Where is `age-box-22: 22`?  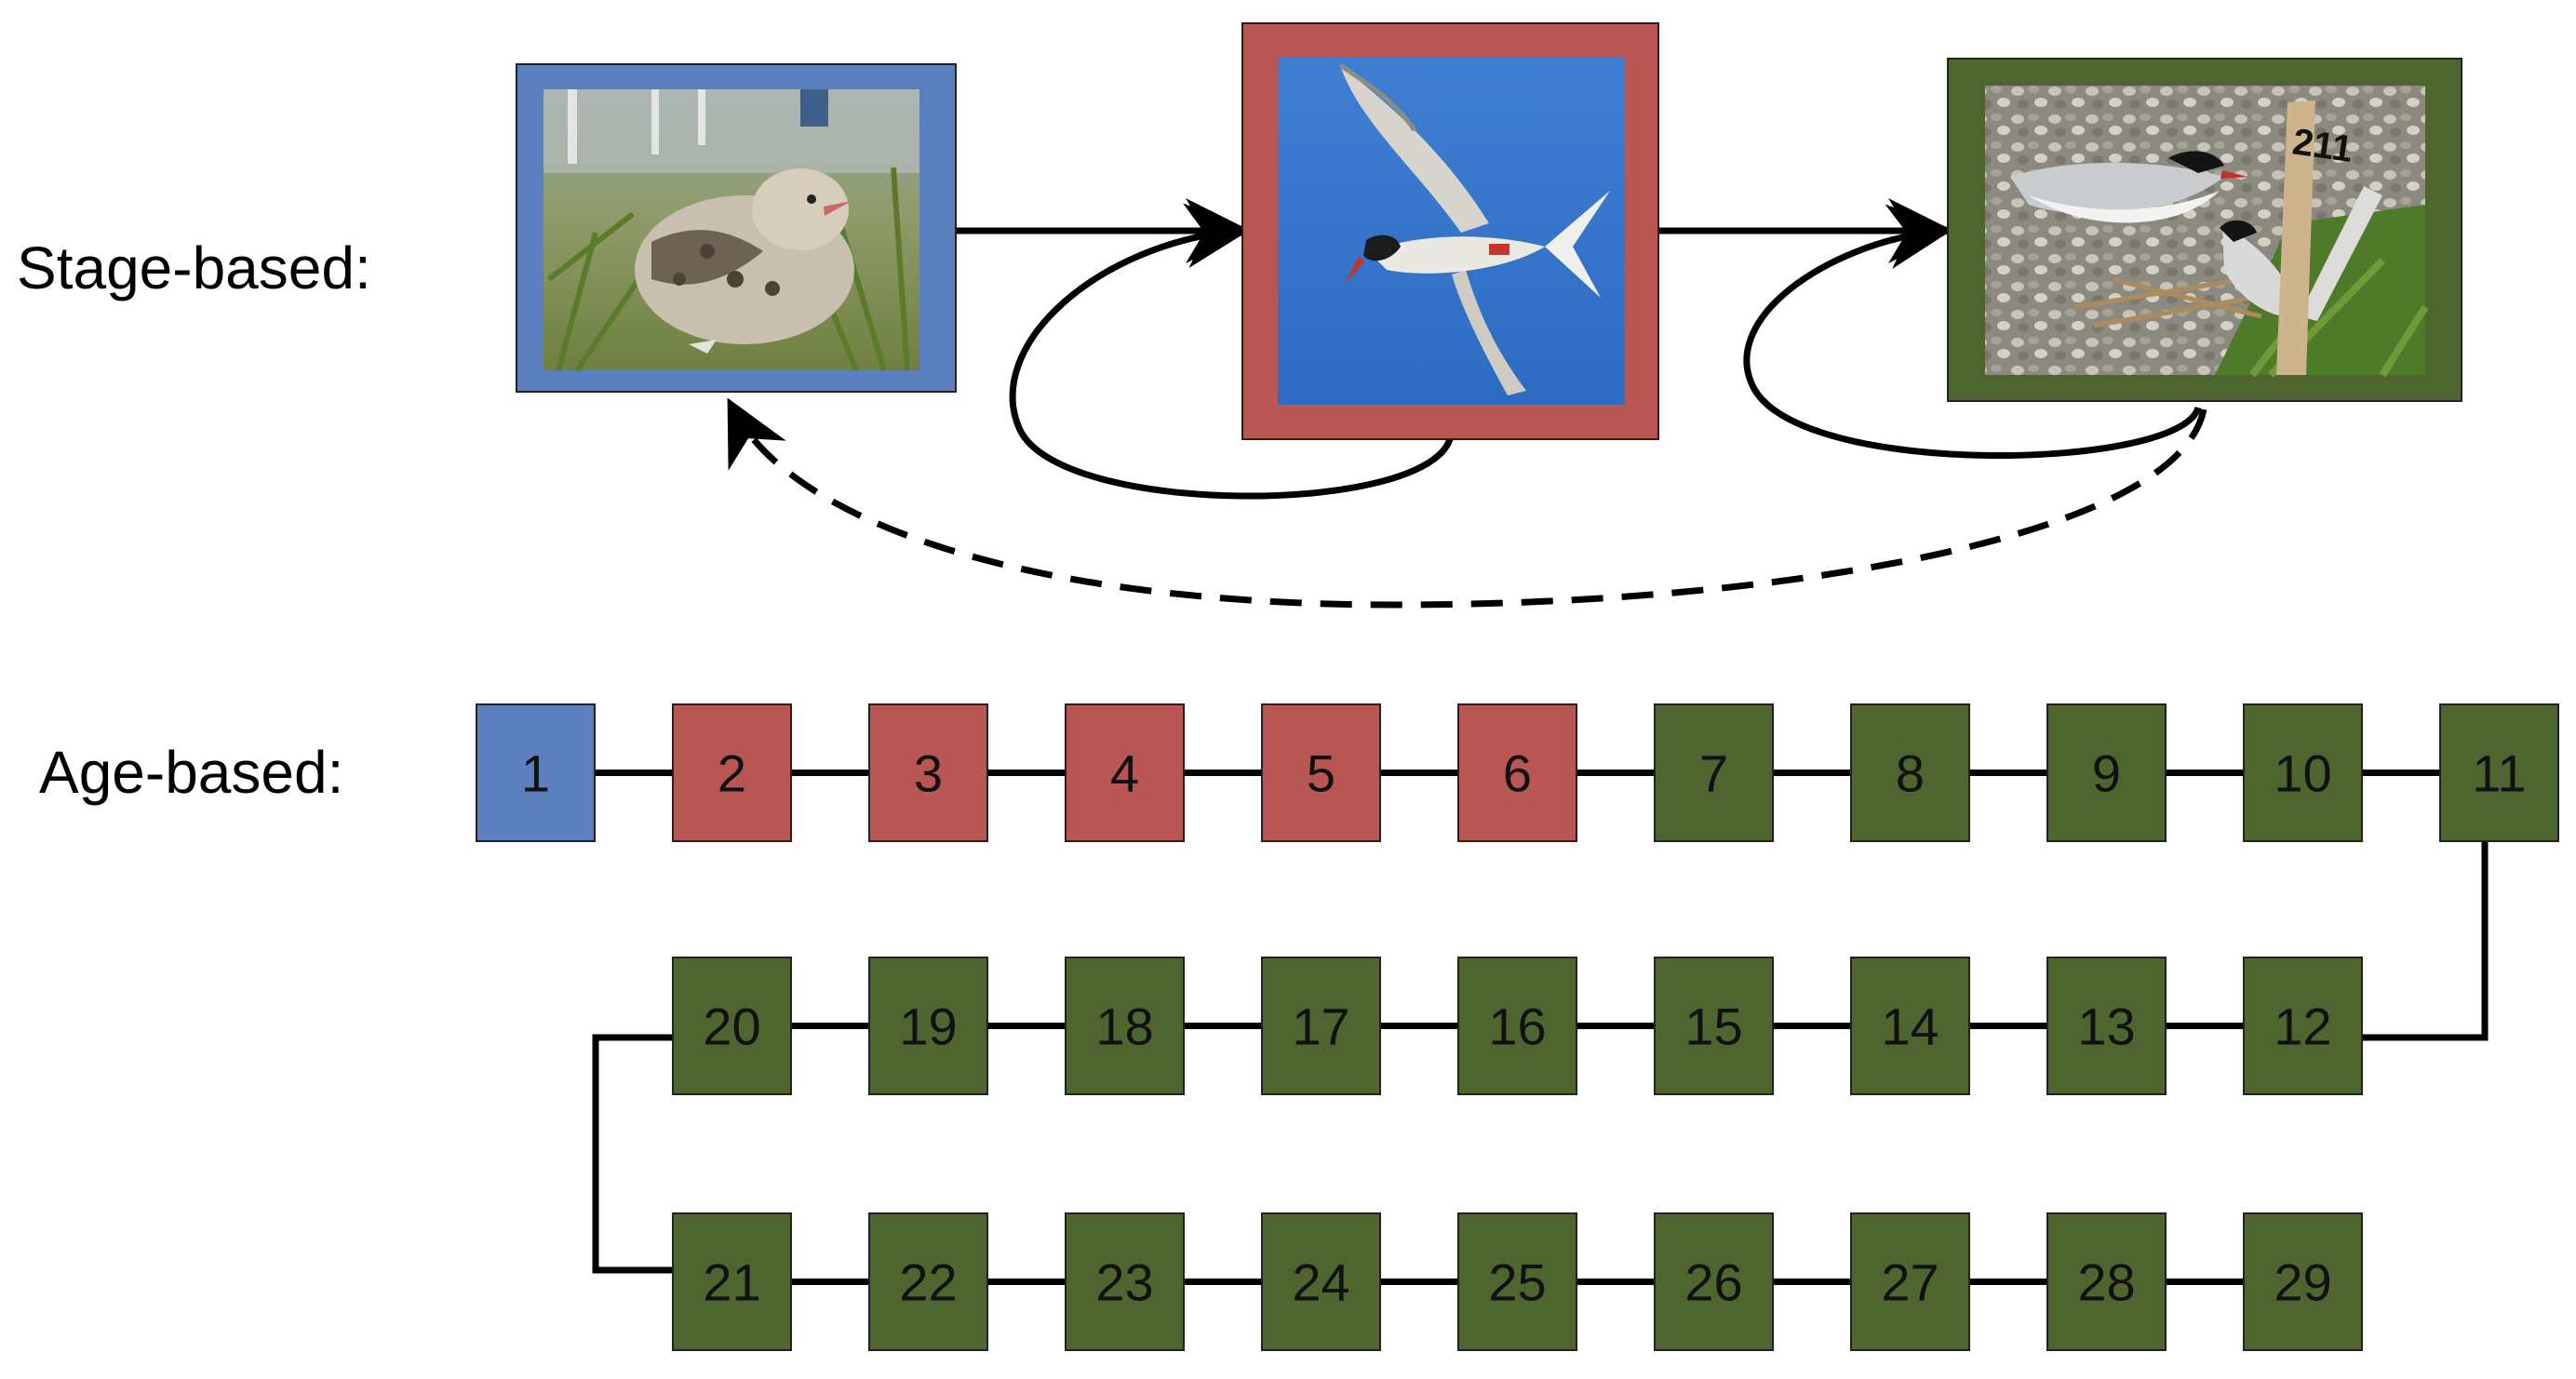
age-box-22: 22 is located at coordinates (928, 1281).